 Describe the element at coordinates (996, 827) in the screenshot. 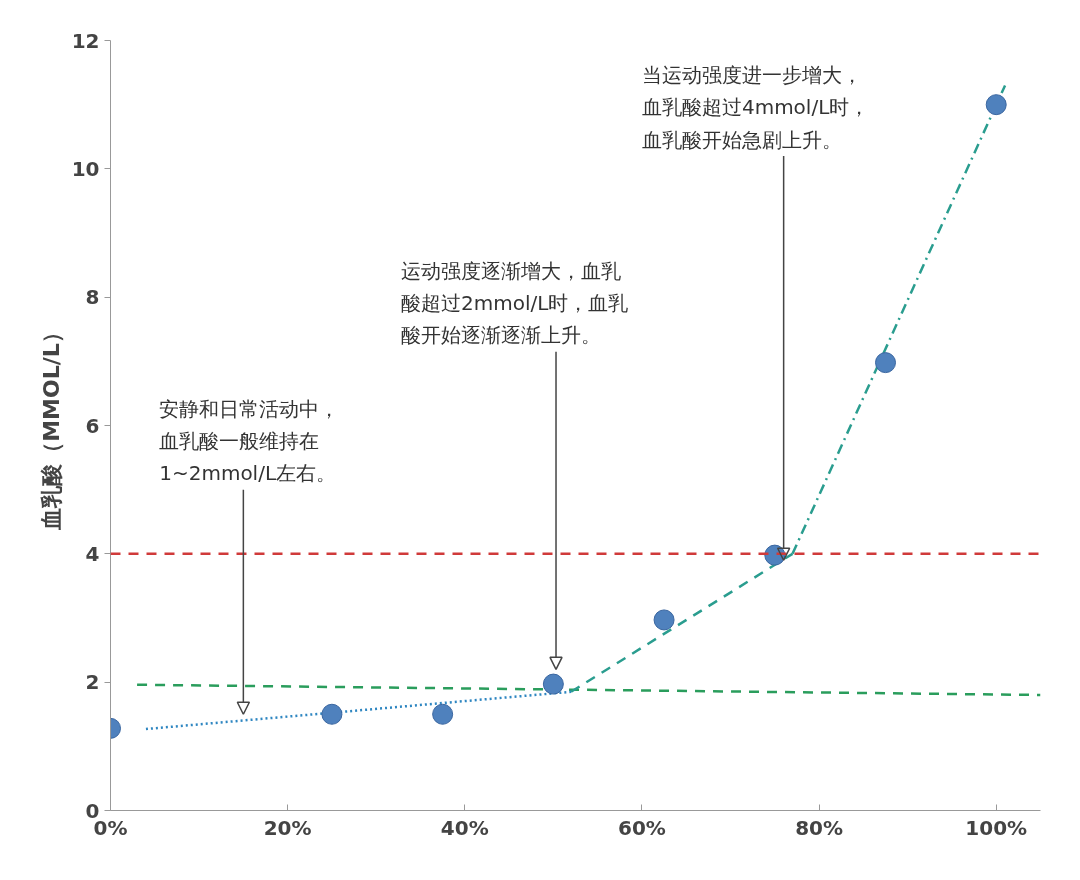

I see `x-tick-label: 100%` at that location.